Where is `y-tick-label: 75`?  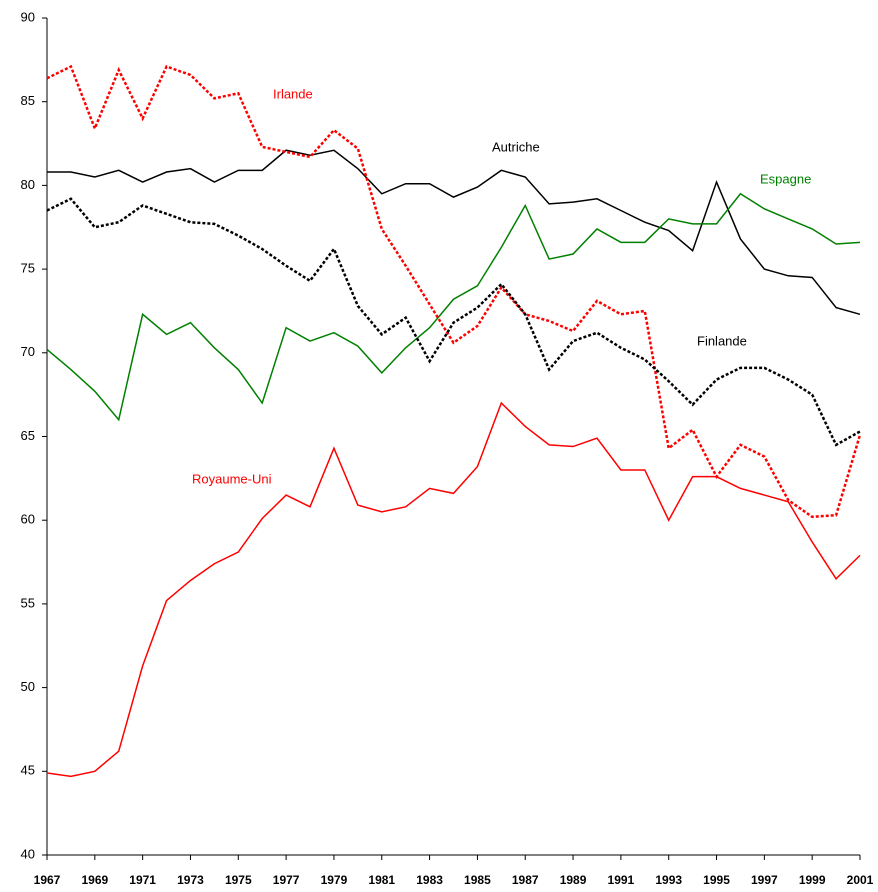 y-tick-label: 75 is located at coordinates (28, 268).